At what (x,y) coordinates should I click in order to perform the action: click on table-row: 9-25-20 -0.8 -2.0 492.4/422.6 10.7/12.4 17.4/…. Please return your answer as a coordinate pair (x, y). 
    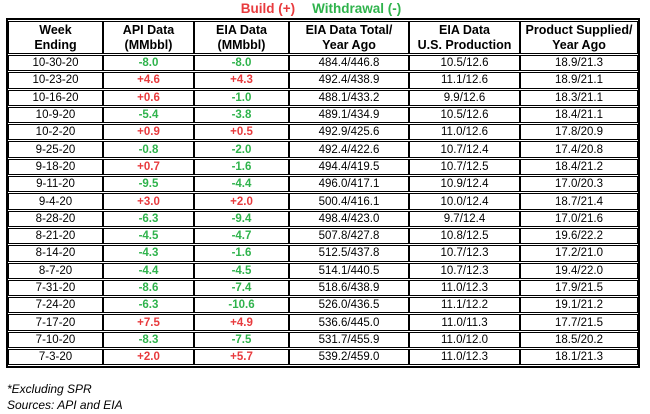
    Looking at the image, I should click on (323, 149).